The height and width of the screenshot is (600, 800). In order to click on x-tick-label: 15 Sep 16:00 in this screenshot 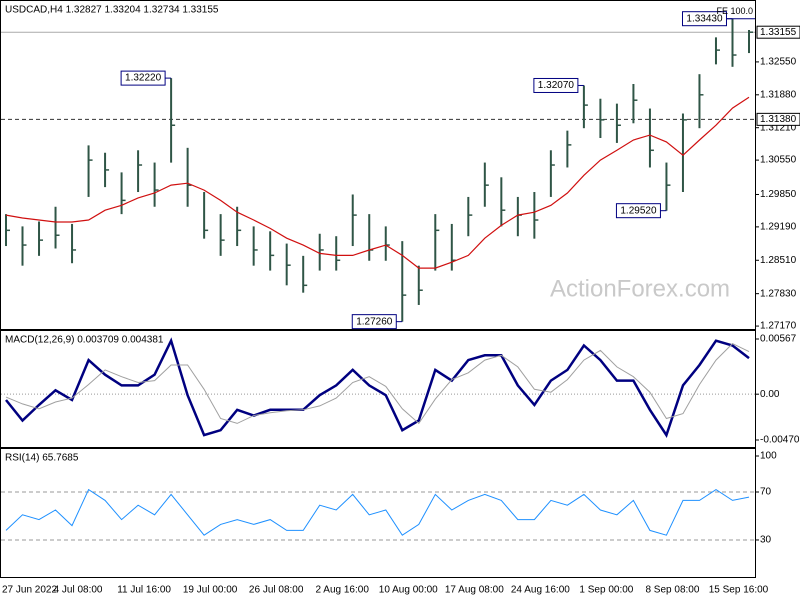, I will do `click(739, 590)`.